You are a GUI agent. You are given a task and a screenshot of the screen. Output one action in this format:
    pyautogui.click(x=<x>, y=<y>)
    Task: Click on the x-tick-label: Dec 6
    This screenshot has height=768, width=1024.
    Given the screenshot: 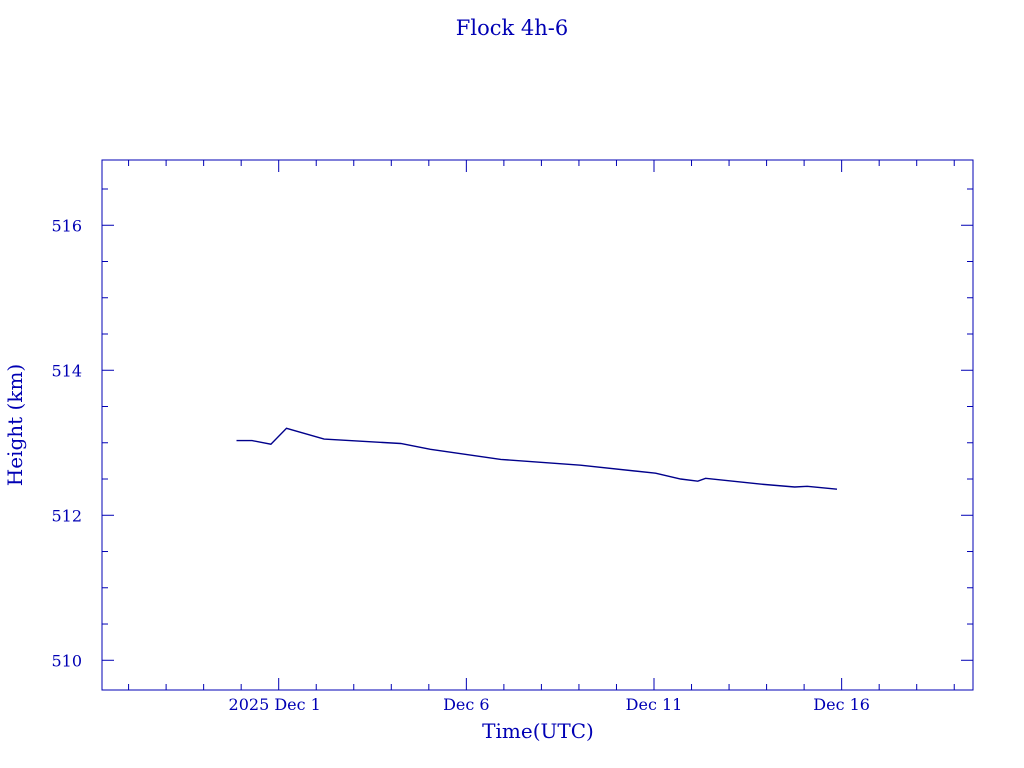 What is the action you would take?
    pyautogui.click(x=466, y=704)
    